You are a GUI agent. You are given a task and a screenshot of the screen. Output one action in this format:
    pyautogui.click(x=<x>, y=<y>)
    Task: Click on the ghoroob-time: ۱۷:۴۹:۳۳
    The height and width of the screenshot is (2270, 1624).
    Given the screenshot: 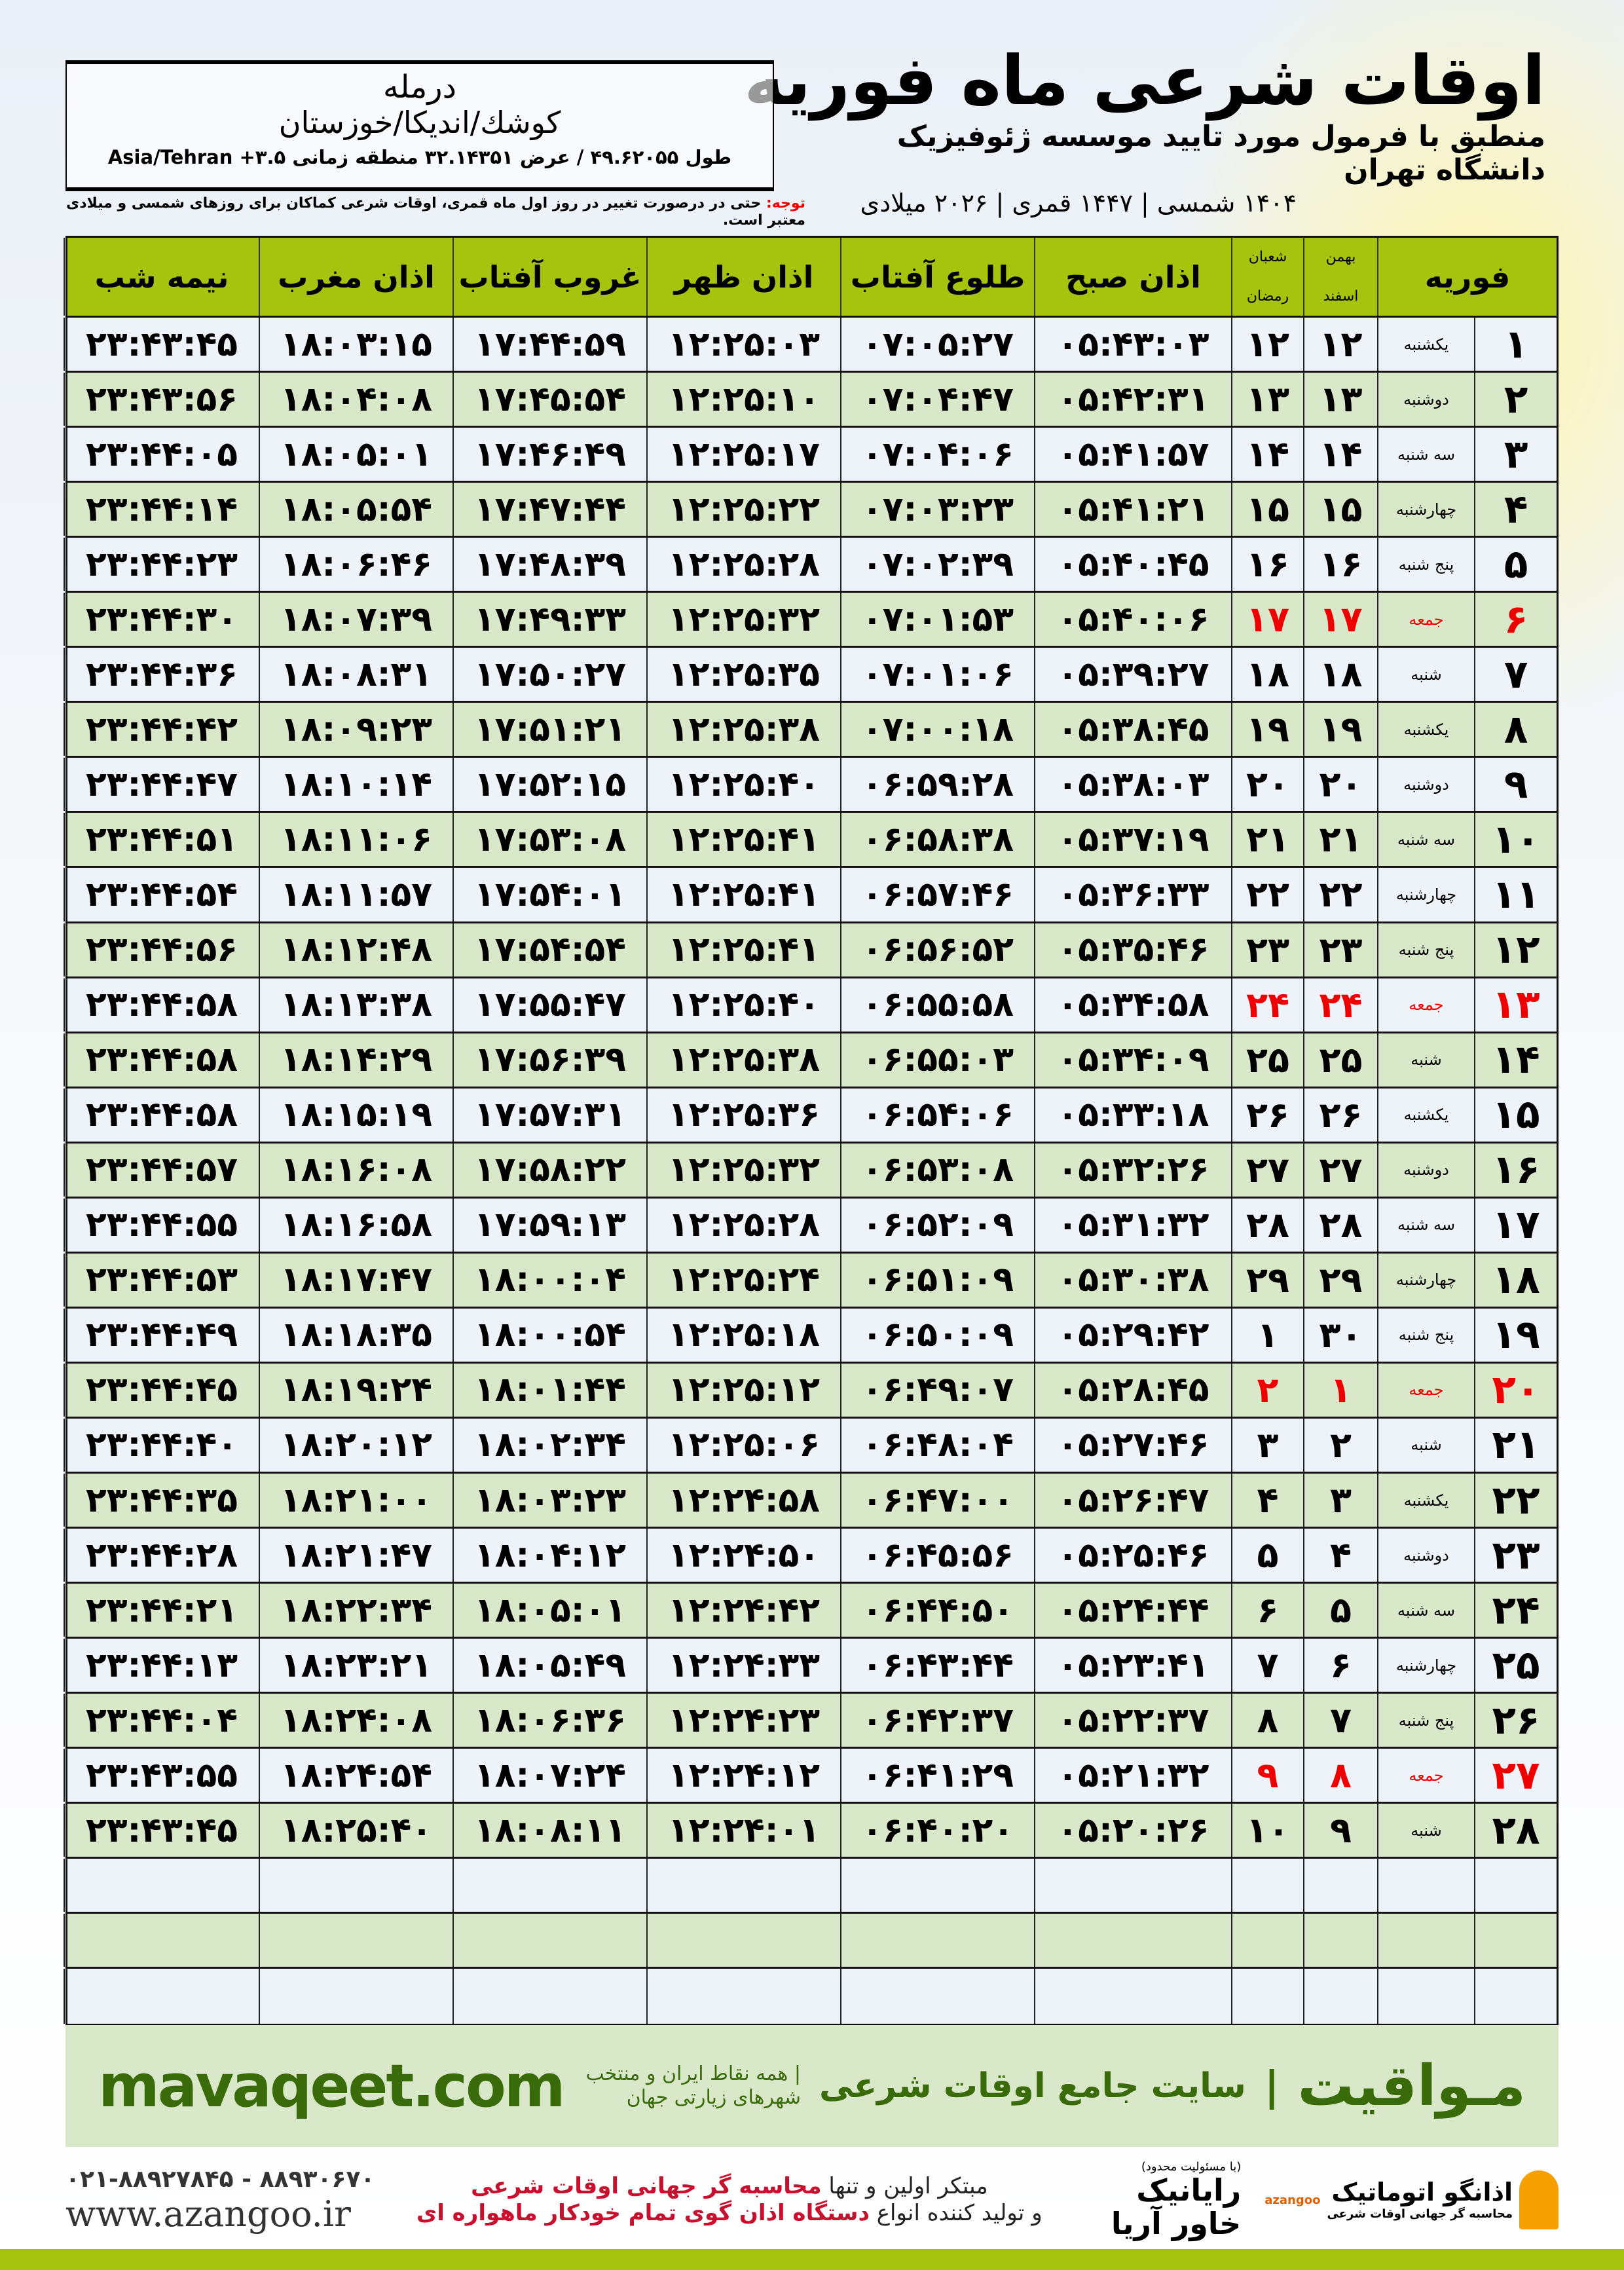 What is the action you would take?
    pyautogui.click(x=549, y=619)
    